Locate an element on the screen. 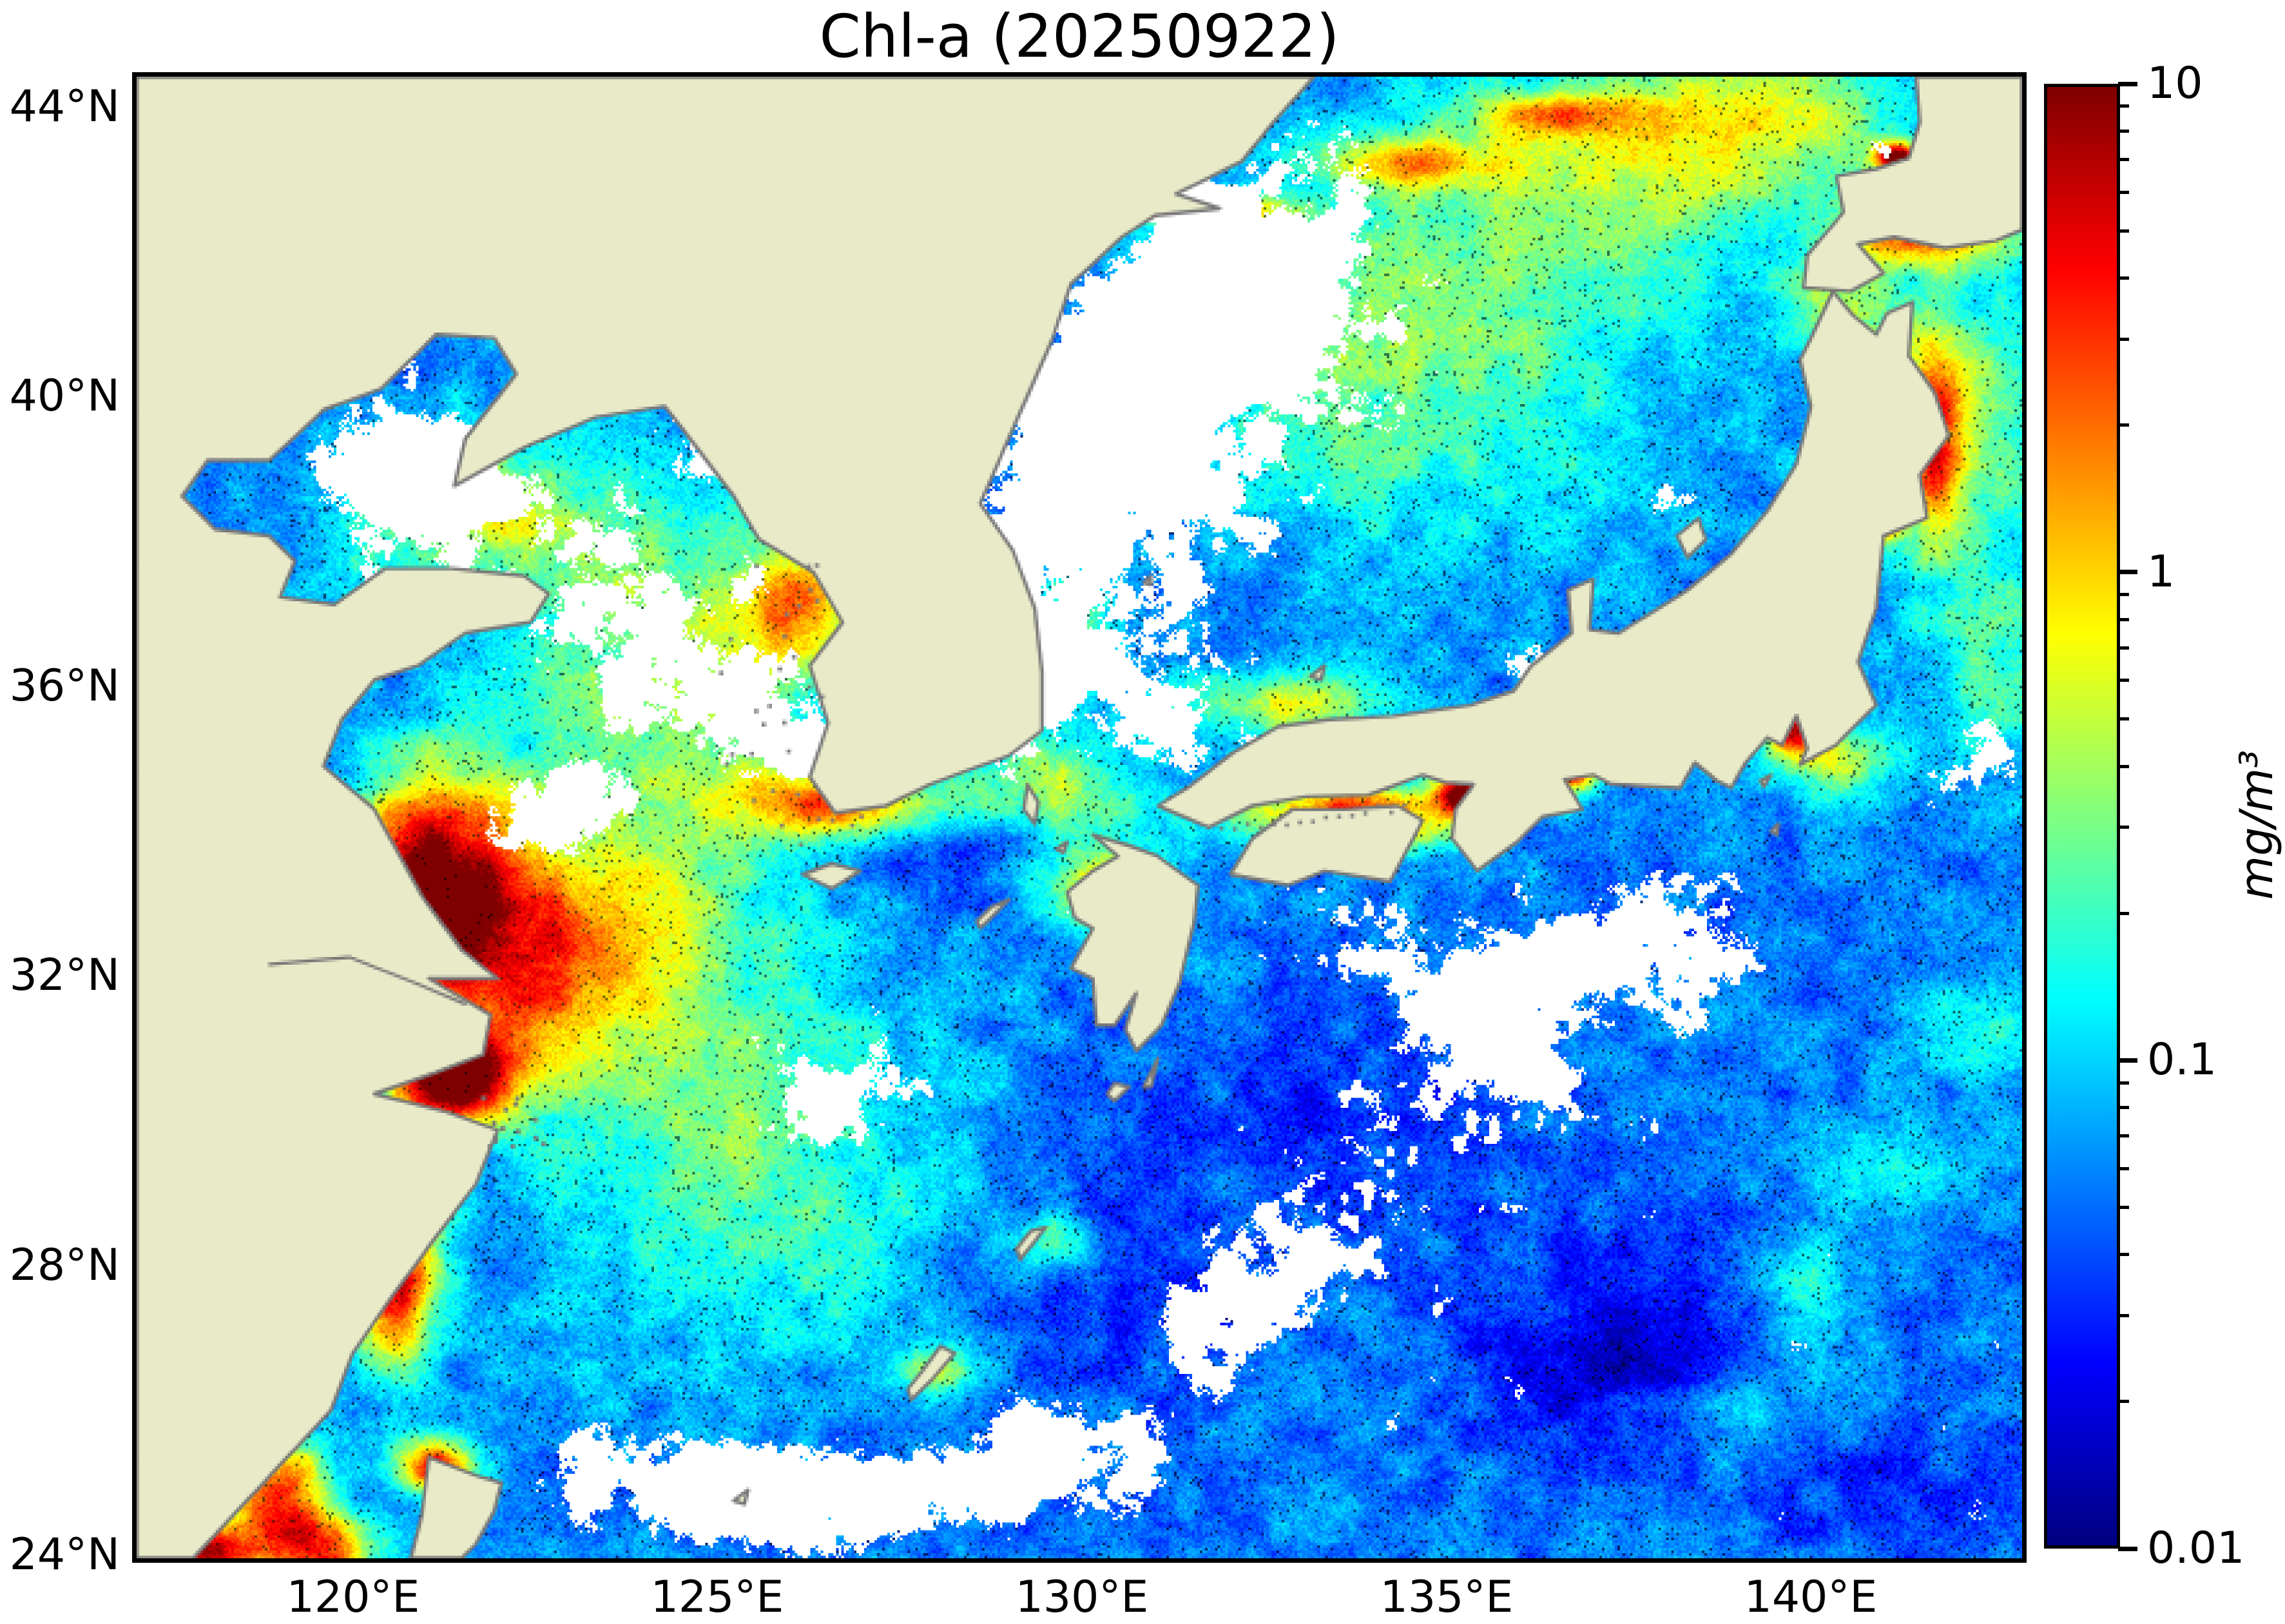  y-axis-tick-label: 40°N is located at coordinates (64, 396).